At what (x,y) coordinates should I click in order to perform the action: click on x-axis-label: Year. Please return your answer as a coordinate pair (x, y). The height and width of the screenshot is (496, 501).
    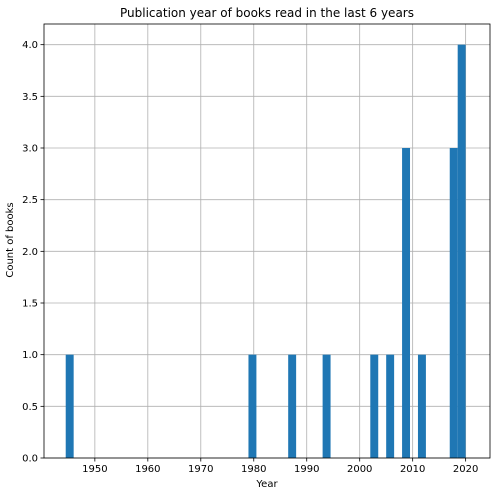
    Looking at the image, I should click on (266, 484).